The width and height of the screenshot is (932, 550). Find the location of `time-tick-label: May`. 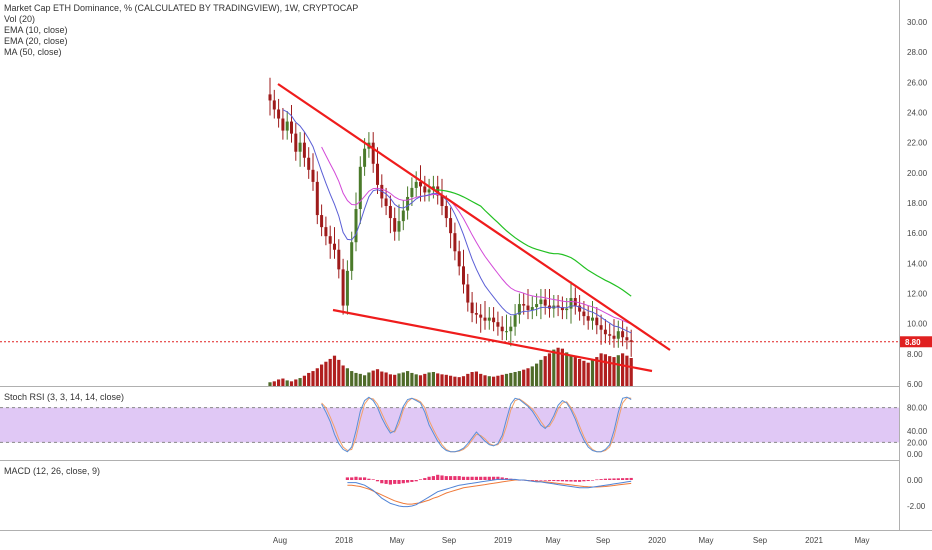

time-tick-label: May is located at coordinates (552, 540).